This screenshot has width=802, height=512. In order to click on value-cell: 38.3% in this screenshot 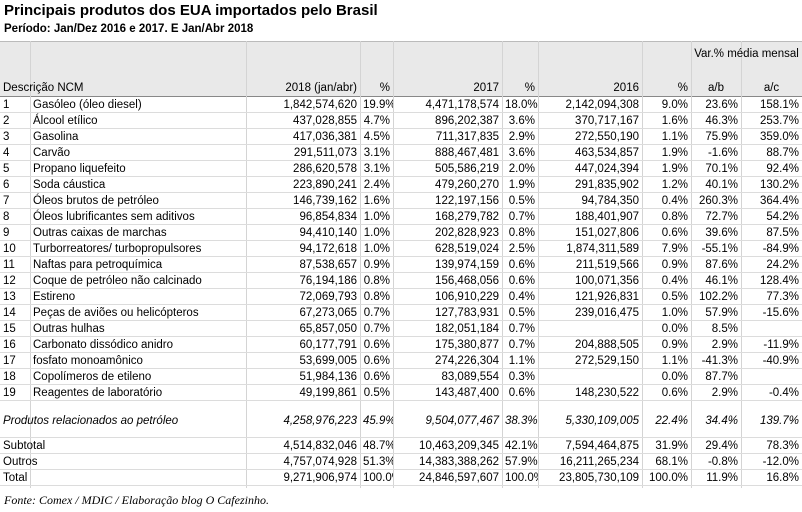, I will do `click(521, 421)`.